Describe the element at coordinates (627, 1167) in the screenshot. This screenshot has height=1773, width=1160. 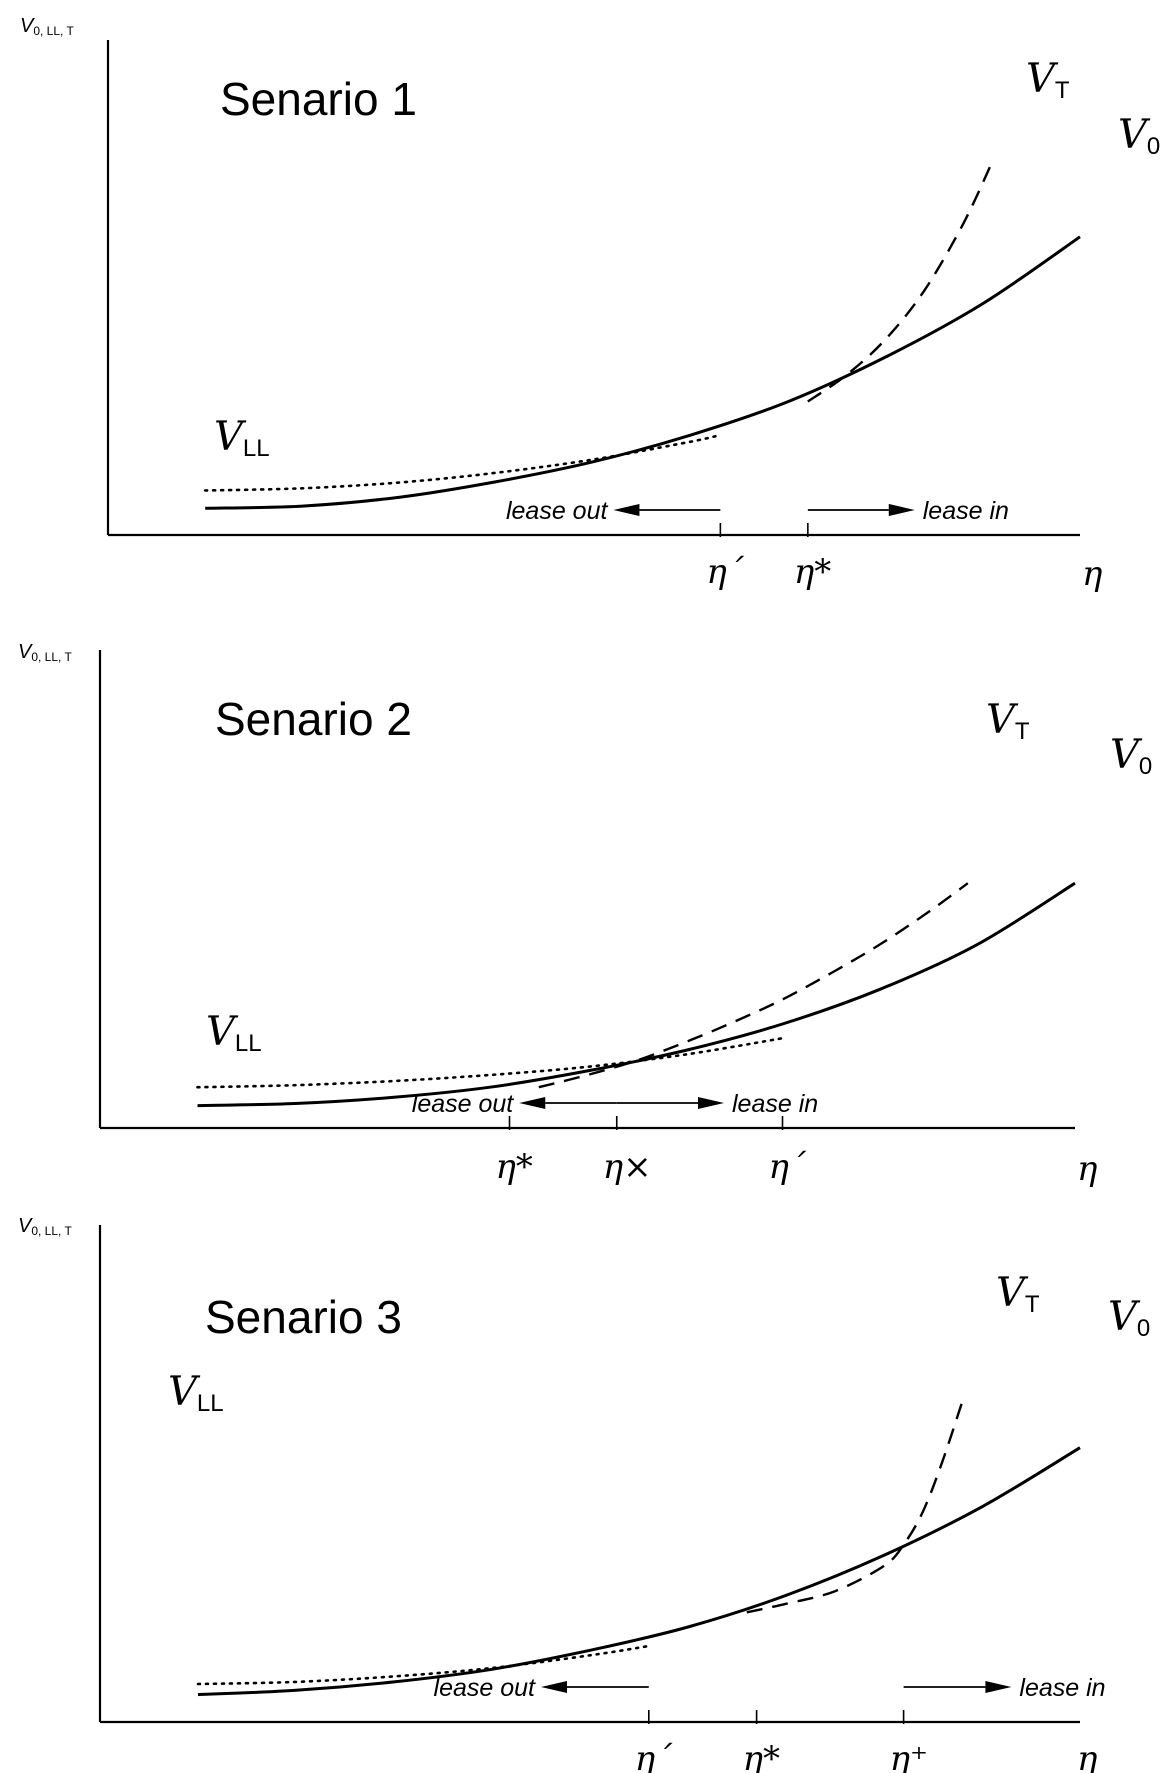
I see `x-tick-label: η×` at that location.